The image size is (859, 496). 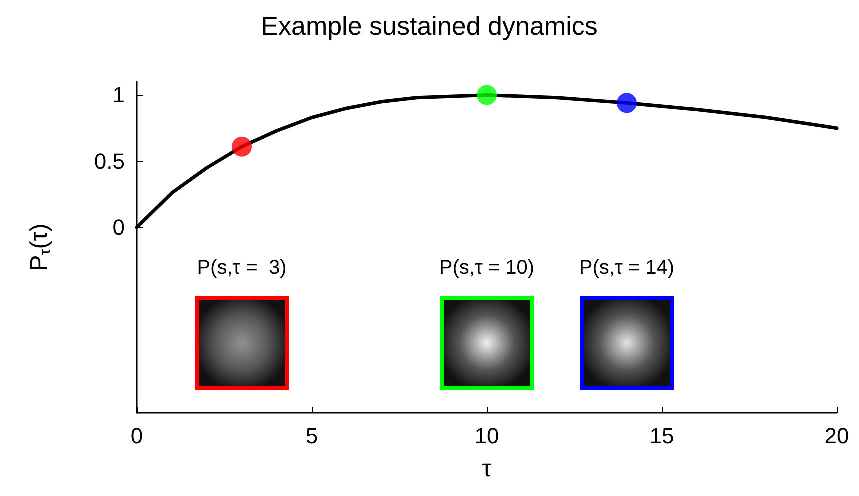 I want to click on x-tick-label: 15, so click(x=662, y=436).